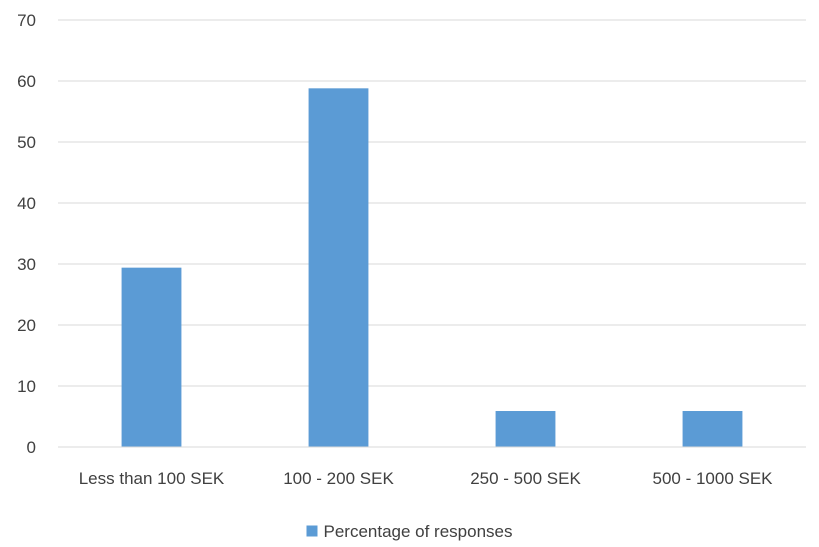  What do you see at coordinates (26, 264) in the screenshot?
I see `y-tick-label: 30` at bounding box center [26, 264].